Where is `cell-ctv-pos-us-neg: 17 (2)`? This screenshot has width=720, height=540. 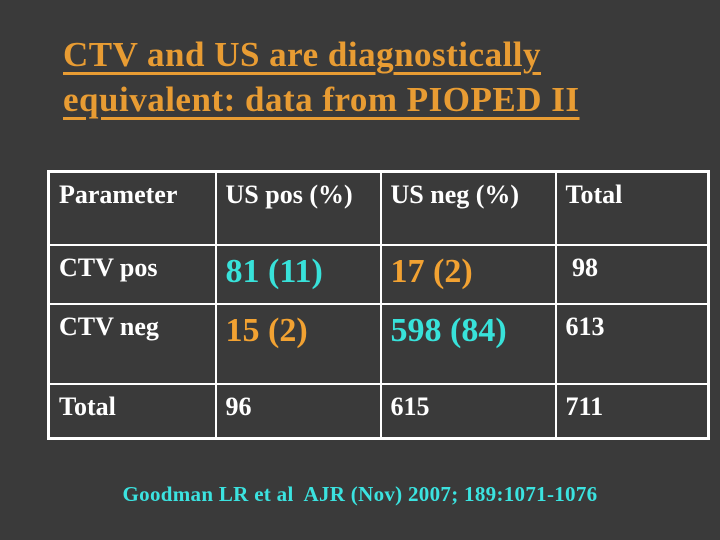 cell-ctv-pos-us-neg: 17 (2) is located at coordinates (468, 274).